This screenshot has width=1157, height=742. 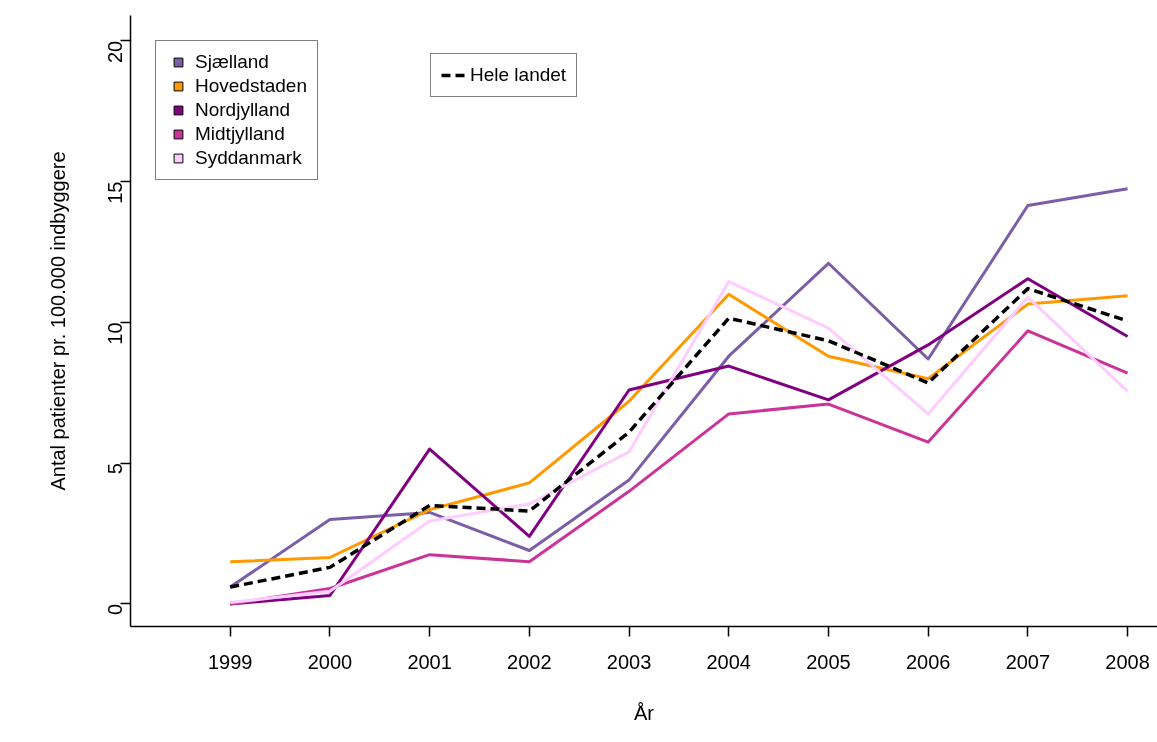 What do you see at coordinates (243, 110) in the screenshot?
I see `legend-label: Nordjylland` at bounding box center [243, 110].